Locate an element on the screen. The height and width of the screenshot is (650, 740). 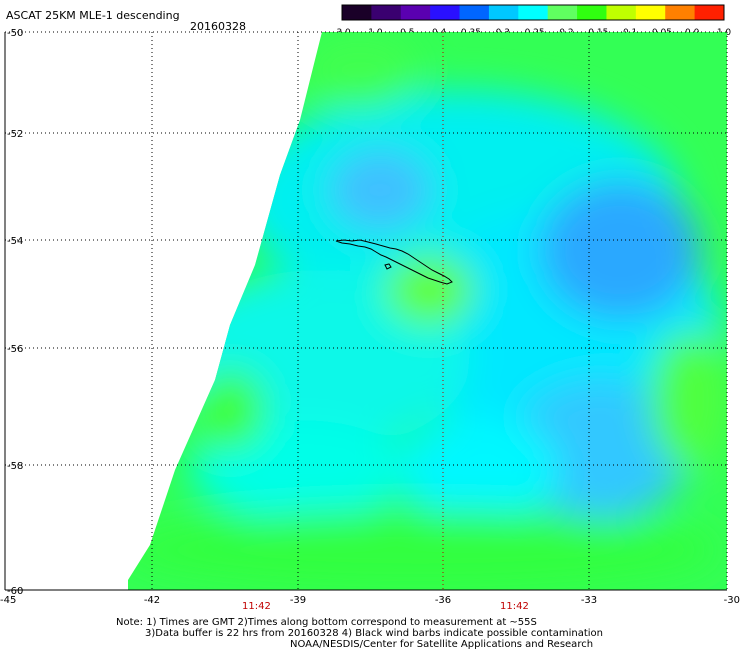
map-date: 20160328 is located at coordinates (218, 26).